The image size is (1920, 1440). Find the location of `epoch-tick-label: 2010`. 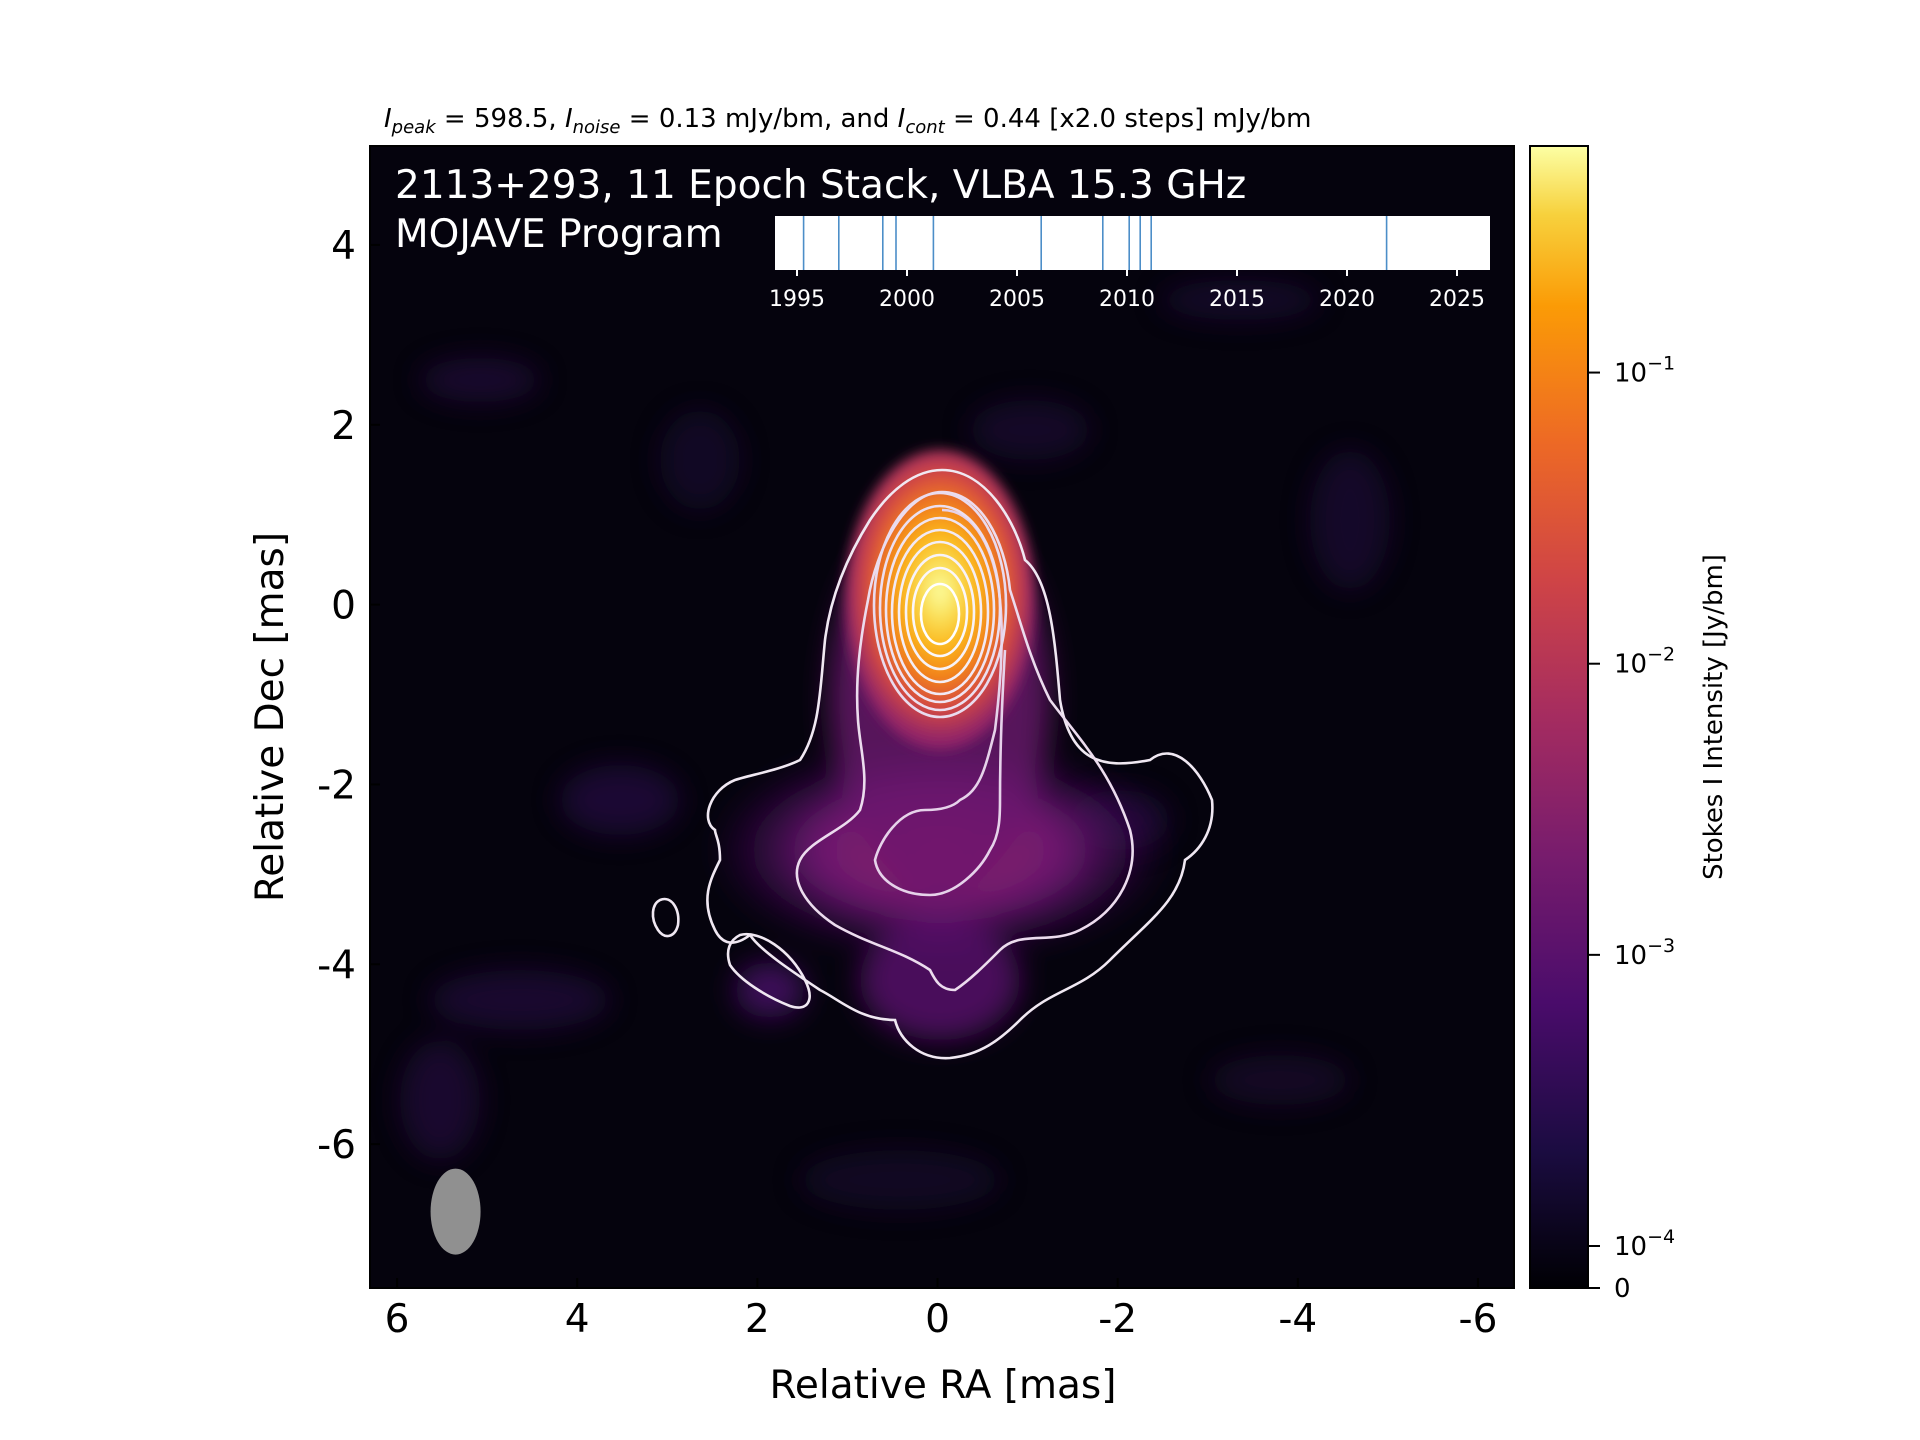

epoch-tick-label: 2010 is located at coordinates (1127, 299).